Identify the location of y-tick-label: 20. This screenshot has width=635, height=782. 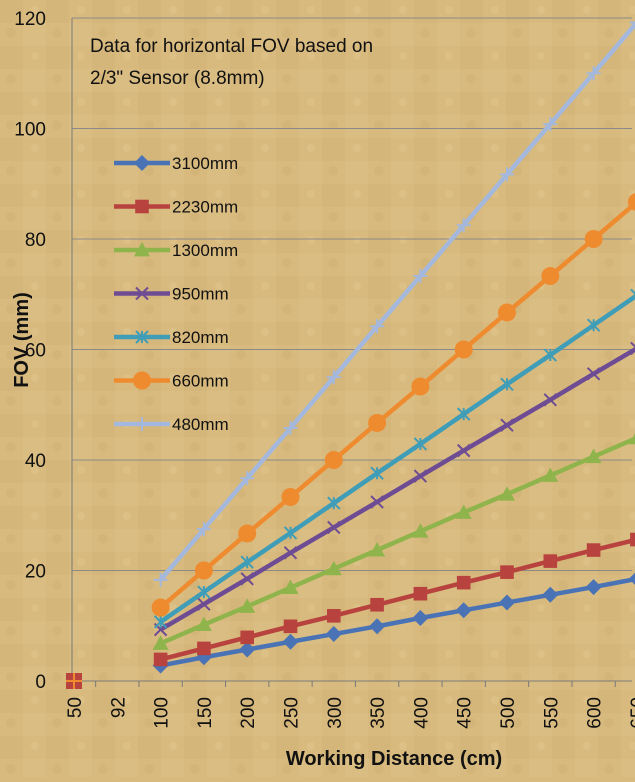
(35, 572).